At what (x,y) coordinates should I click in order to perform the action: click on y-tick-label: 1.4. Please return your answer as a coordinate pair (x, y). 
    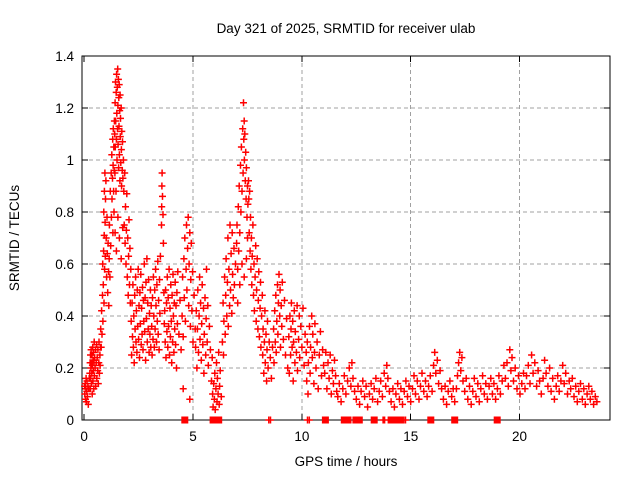
    Looking at the image, I should click on (64, 56).